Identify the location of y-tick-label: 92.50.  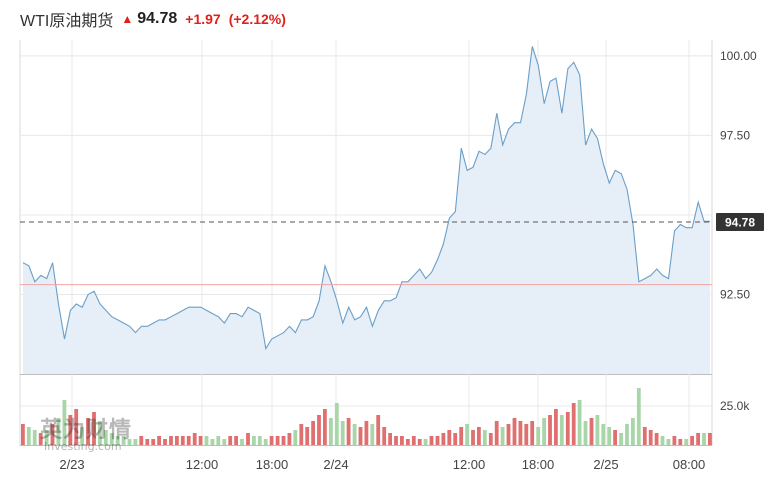
(735, 294).